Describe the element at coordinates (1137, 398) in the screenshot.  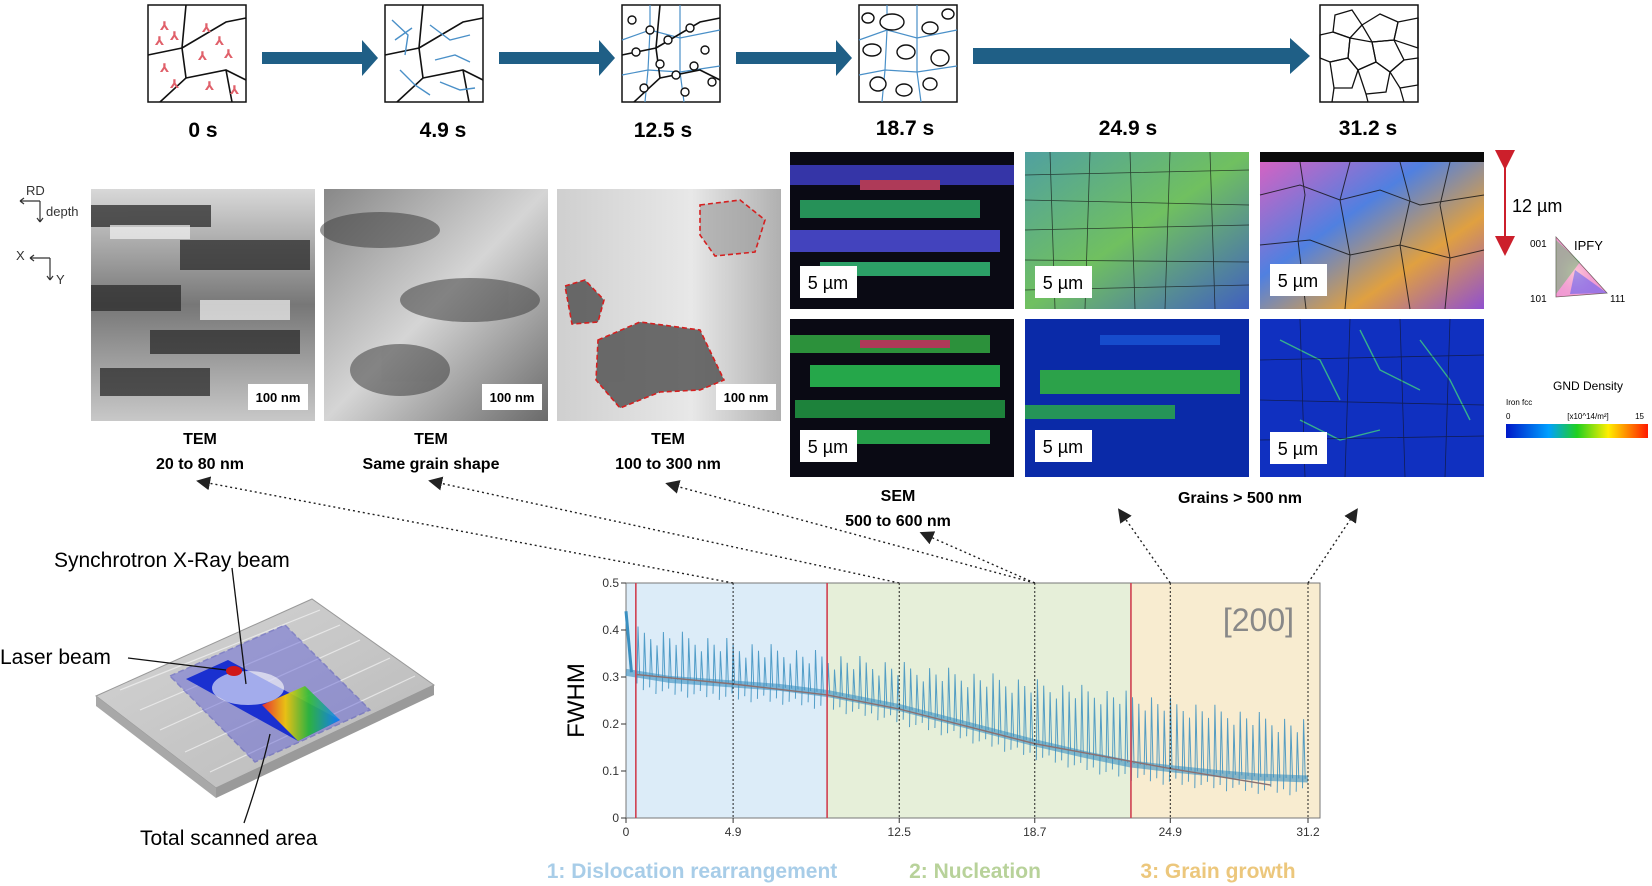
I see `gnd-map-24-9s: 5 µm` at that location.